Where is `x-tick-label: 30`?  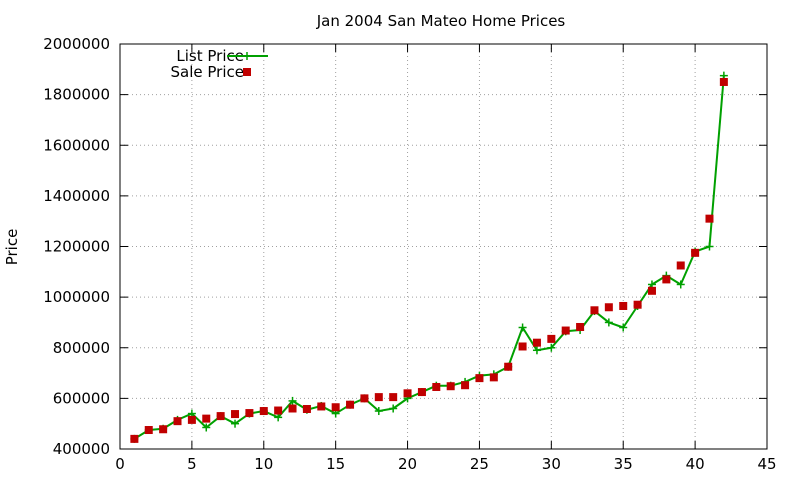
x-tick-label: 30 is located at coordinates (551, 464).